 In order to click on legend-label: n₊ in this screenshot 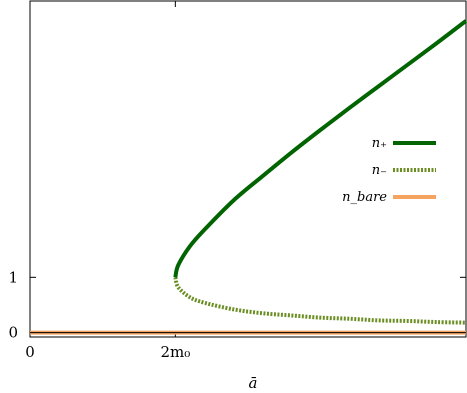, I will do `click(379, 143)`.